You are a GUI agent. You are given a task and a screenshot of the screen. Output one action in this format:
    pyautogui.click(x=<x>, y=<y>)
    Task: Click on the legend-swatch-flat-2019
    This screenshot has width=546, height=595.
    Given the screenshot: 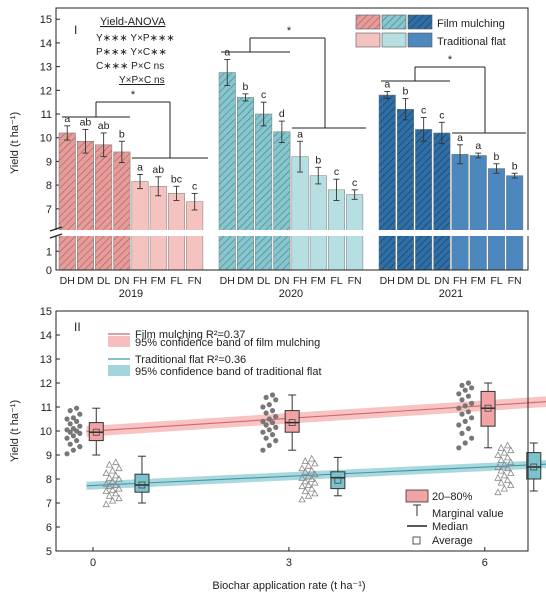 What is the action you would take?
    pyautogui.click(x=368, y=40)
    